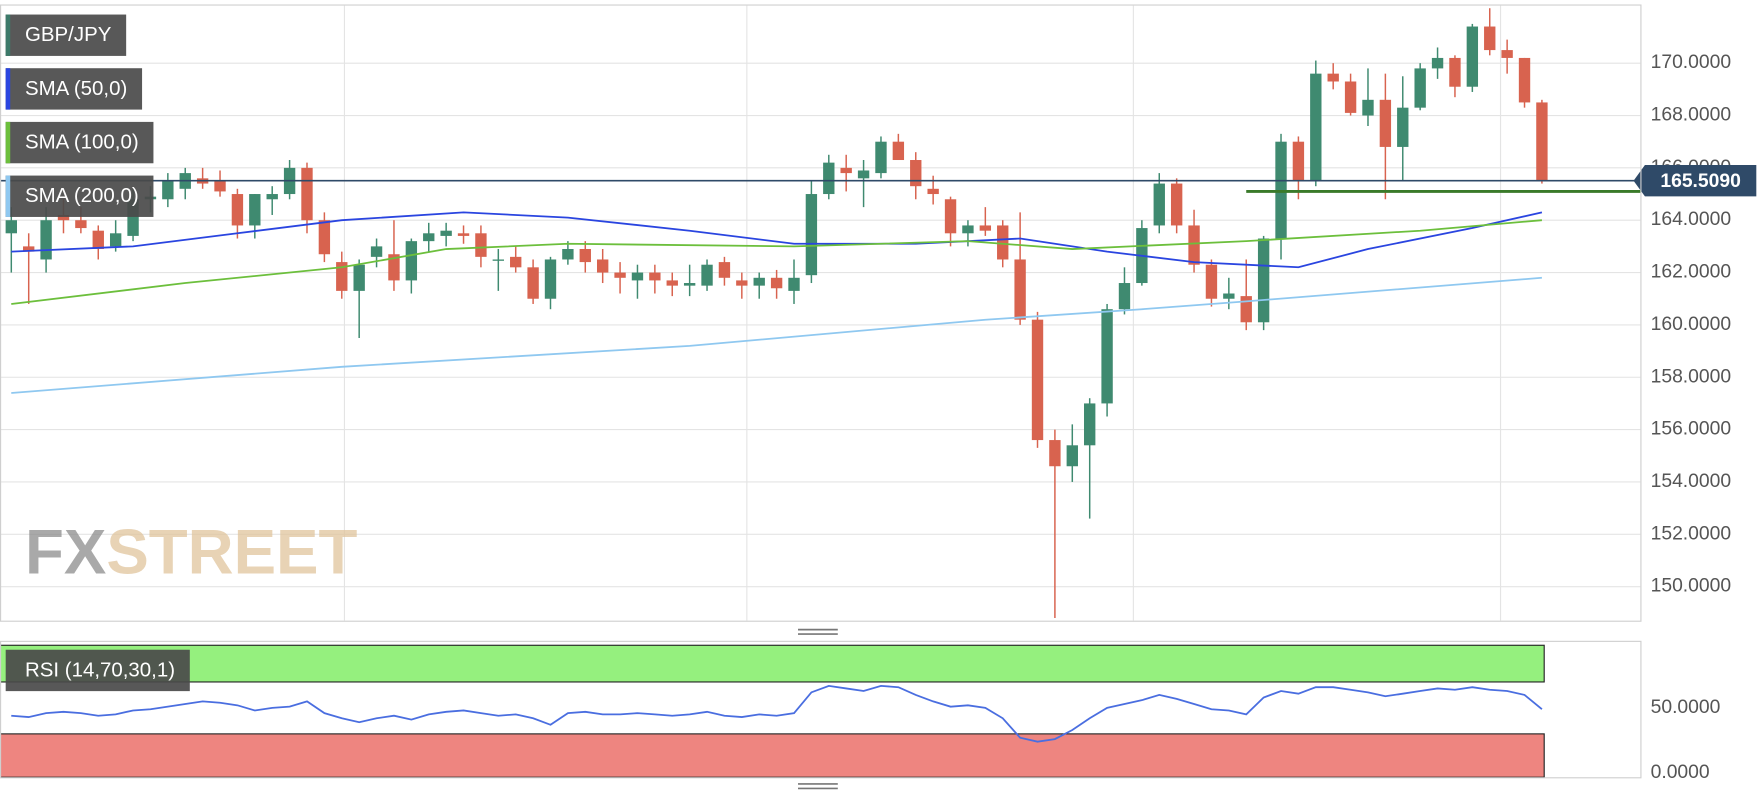 The height and width of the screenshot is (794, 1762). What do you see at coordinates (1691, 586) in the screenshot?
I see `y-tick-label: 150.0000` at bounding box center [1691, 586].